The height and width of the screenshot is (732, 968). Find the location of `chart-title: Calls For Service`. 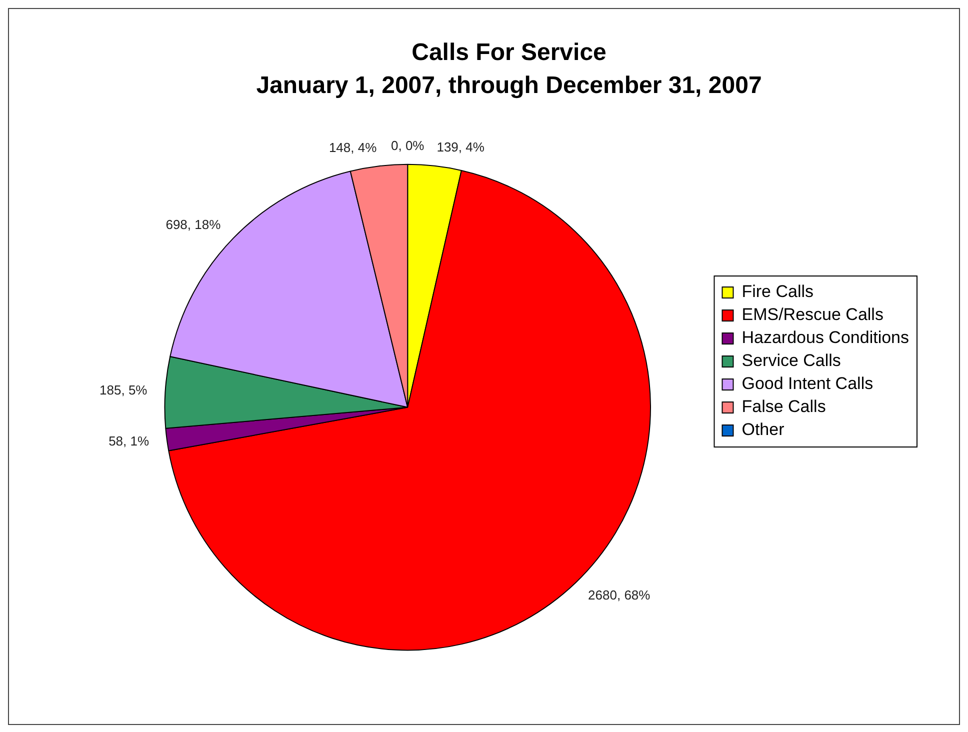

chart-title: Calls For Service is located at coordinates (509, 52).